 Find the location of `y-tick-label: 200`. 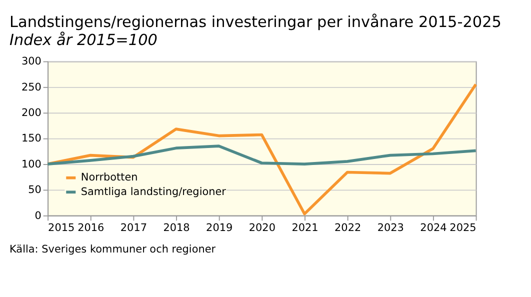

y-tick-label: 200 is located at coordinates (31, 112).